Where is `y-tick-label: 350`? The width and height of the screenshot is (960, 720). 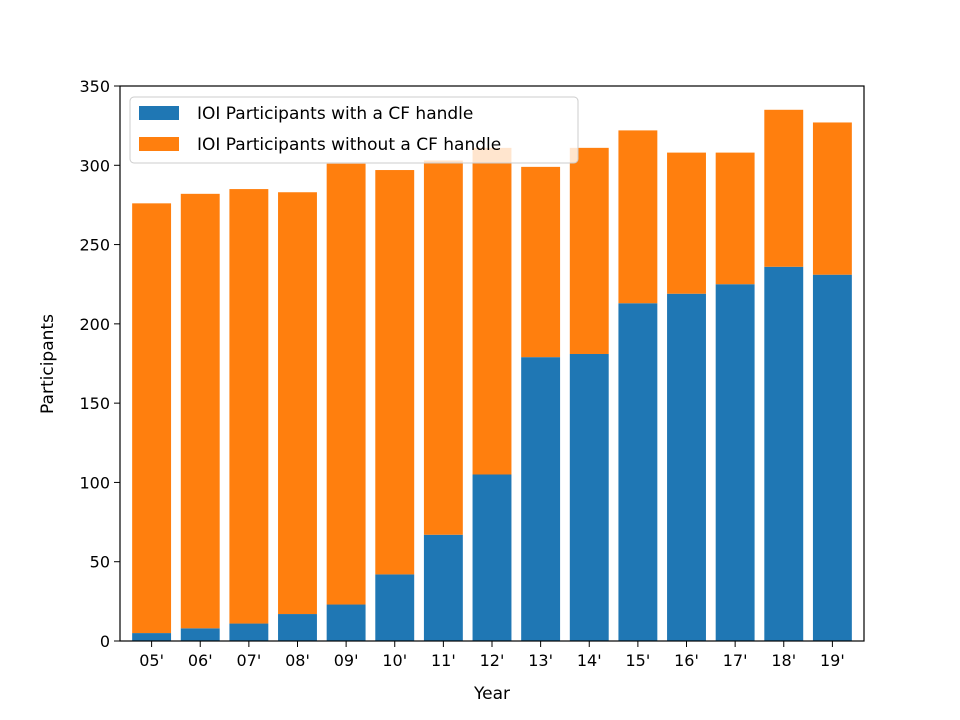 y-tick-label: 350 is located at coordinates (94, 86).